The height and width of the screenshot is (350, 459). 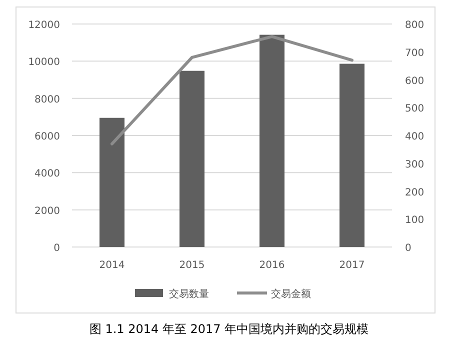 I want to click on y2-tick-label: 400, so click(x=414, y=137).